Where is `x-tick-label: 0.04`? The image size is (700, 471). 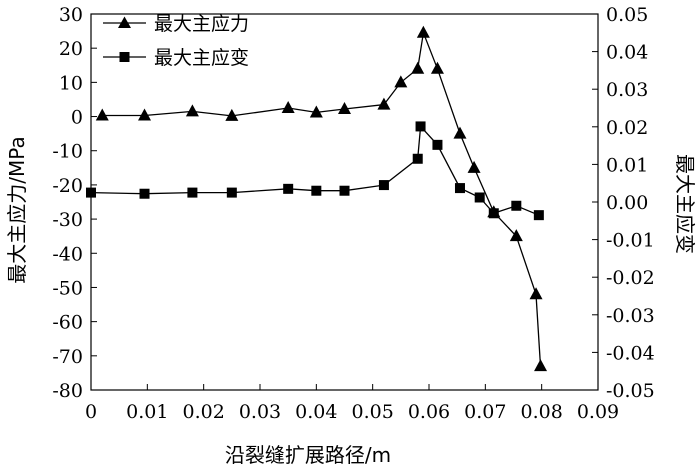 x-tick-label: 0.04 is located at coordinates (316, 412).